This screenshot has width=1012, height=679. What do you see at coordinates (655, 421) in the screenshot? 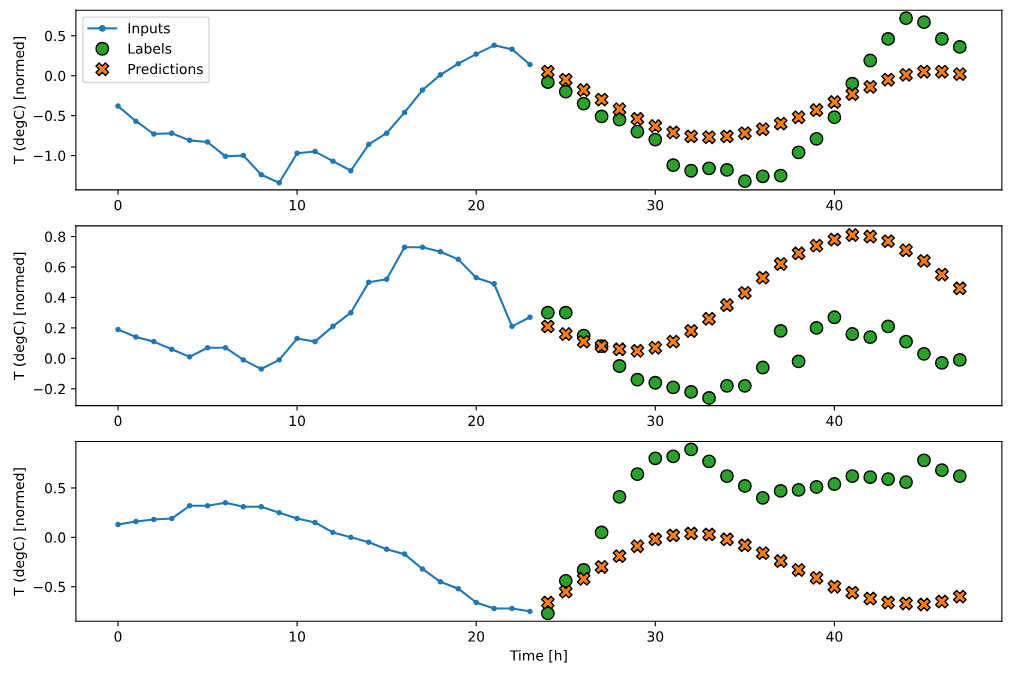
I see `x-tick-label: 30` at bounding box center [655, 421].